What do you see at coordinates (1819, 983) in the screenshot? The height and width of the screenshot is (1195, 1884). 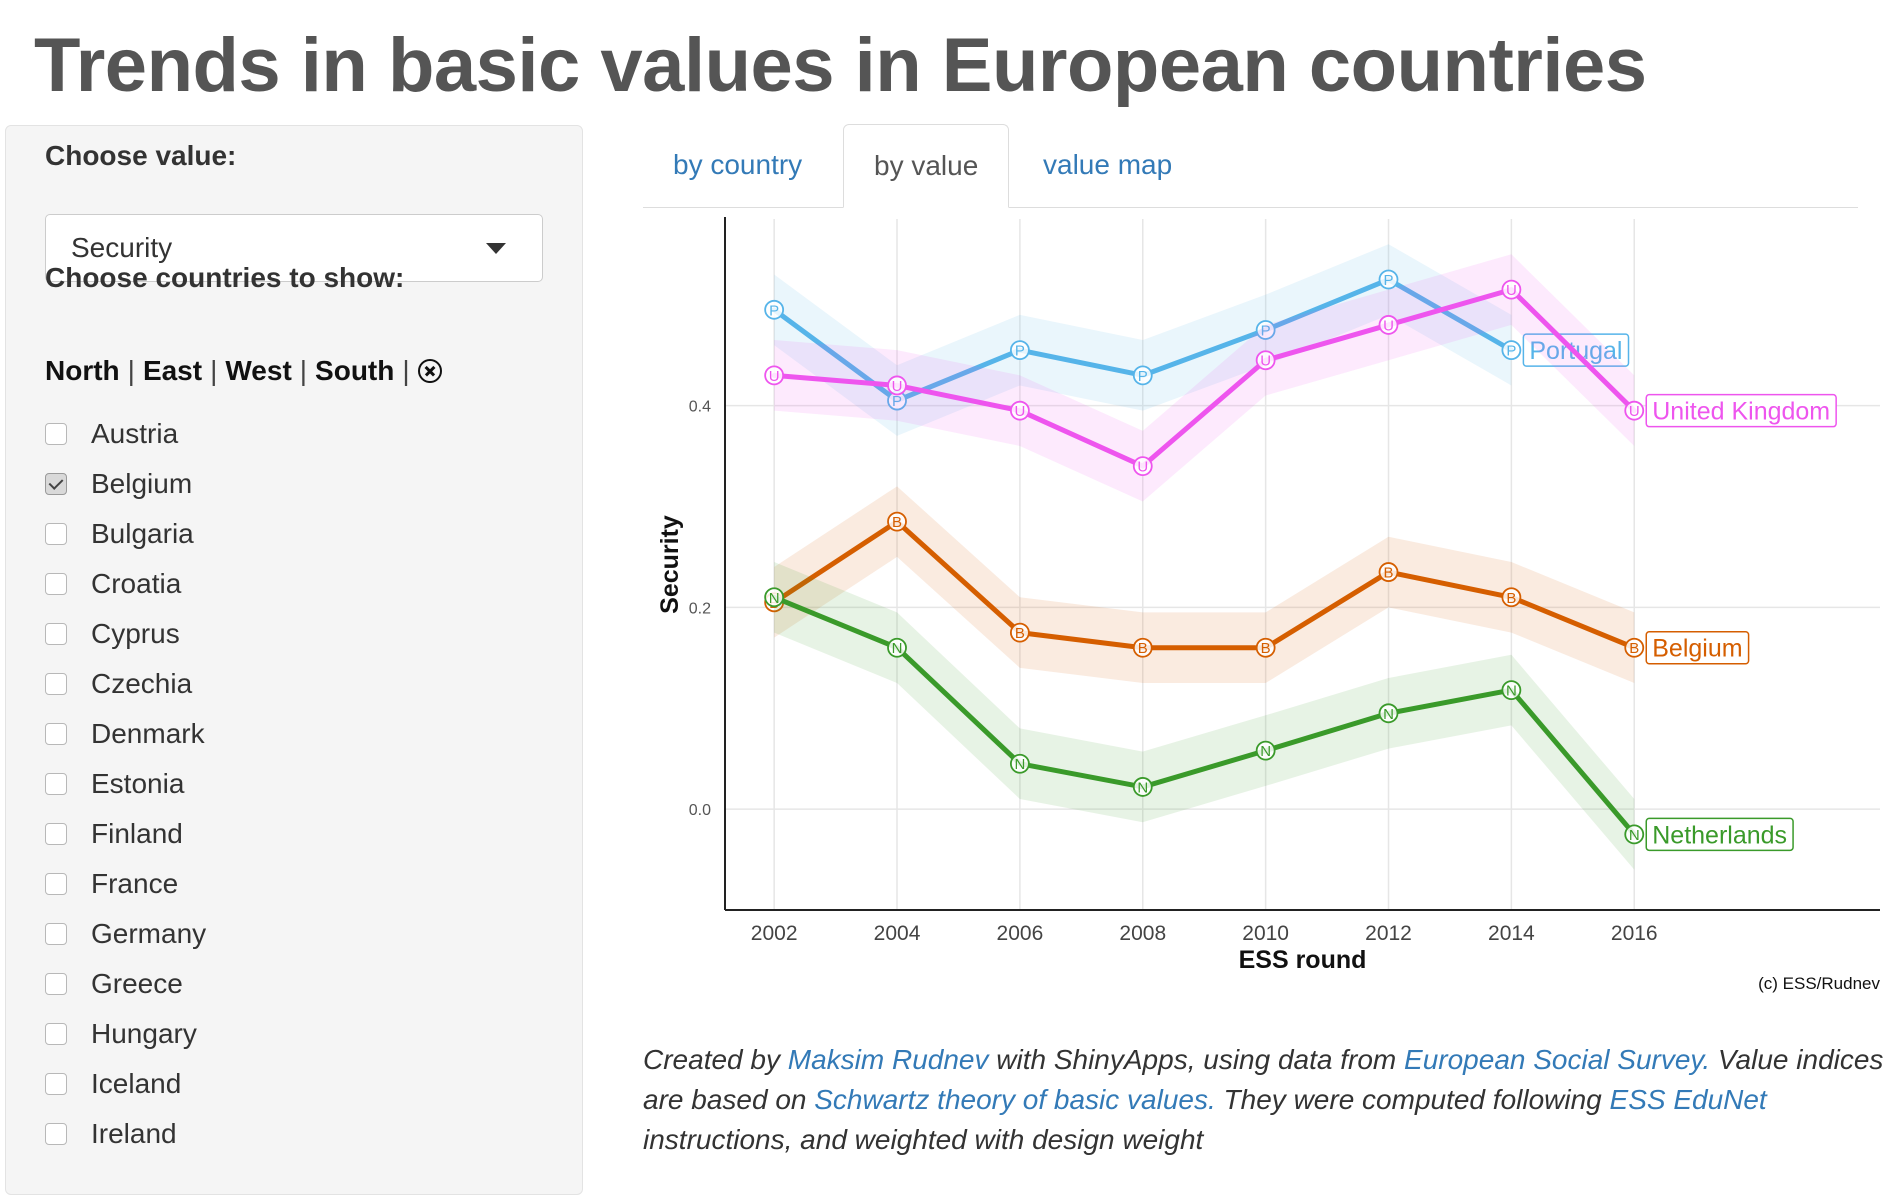 I see `chart-caption: (c) ESS/Rudnev` at bounding box center [1819, 983].